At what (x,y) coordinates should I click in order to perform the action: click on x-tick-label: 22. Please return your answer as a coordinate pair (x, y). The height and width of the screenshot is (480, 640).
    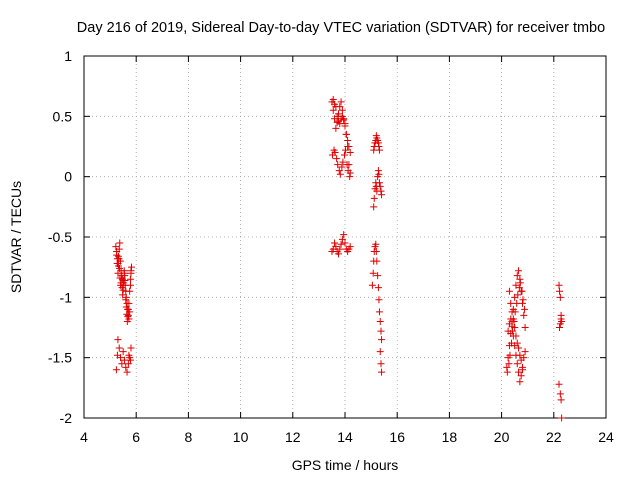
    Looking at the image, I should click on (554, 437).